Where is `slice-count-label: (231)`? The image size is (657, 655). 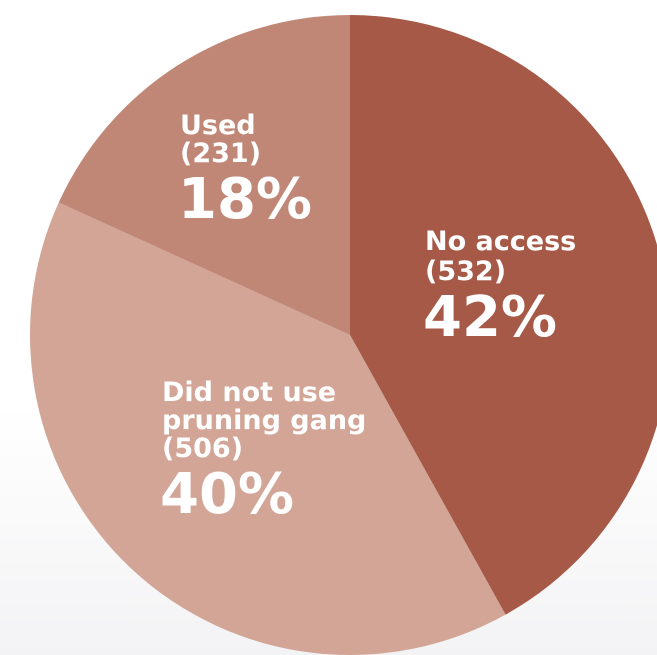
slice-count-label: (231) is located at coordinates (220, 153).